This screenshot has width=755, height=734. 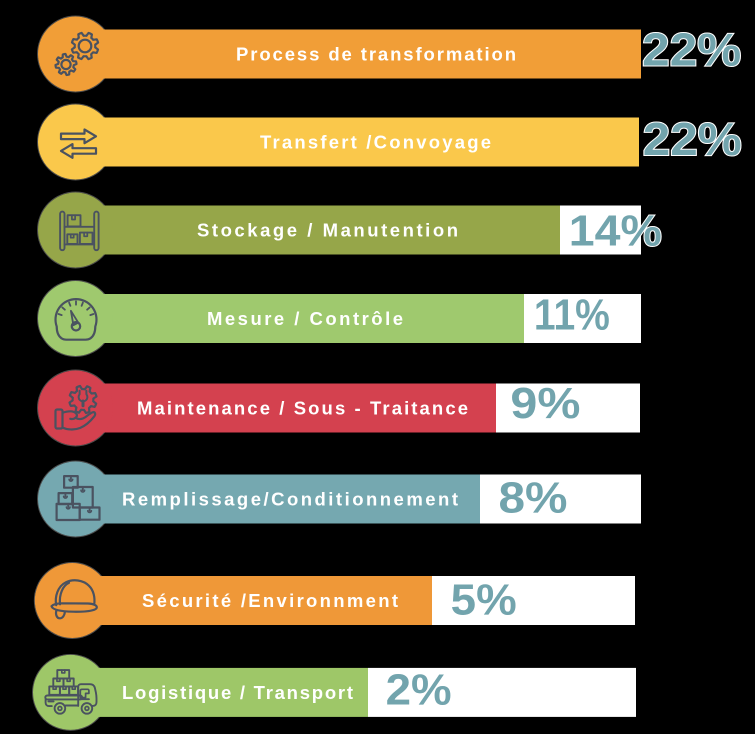 What do you see at coordinates (237, 692) in the screenshot?
I see `svg-text: Logistique / Transport` at bounding box center [237, 692].